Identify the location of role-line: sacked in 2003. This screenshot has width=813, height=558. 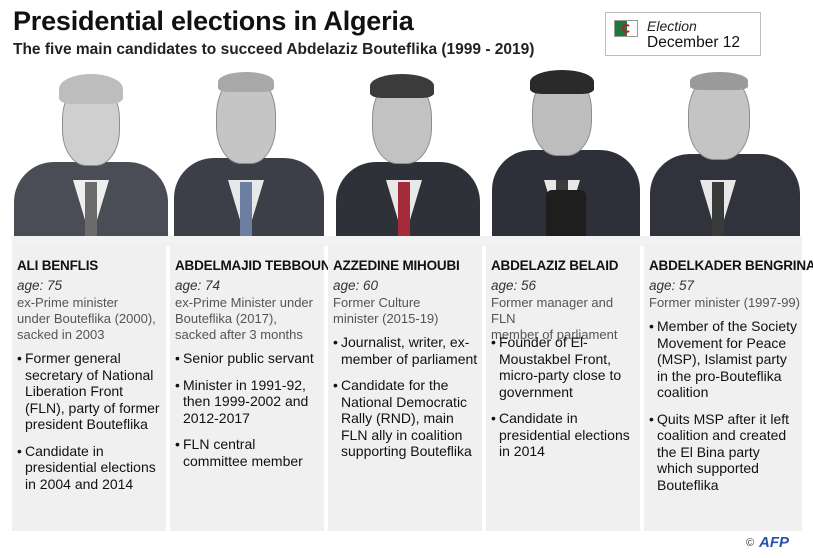
(61, 334).